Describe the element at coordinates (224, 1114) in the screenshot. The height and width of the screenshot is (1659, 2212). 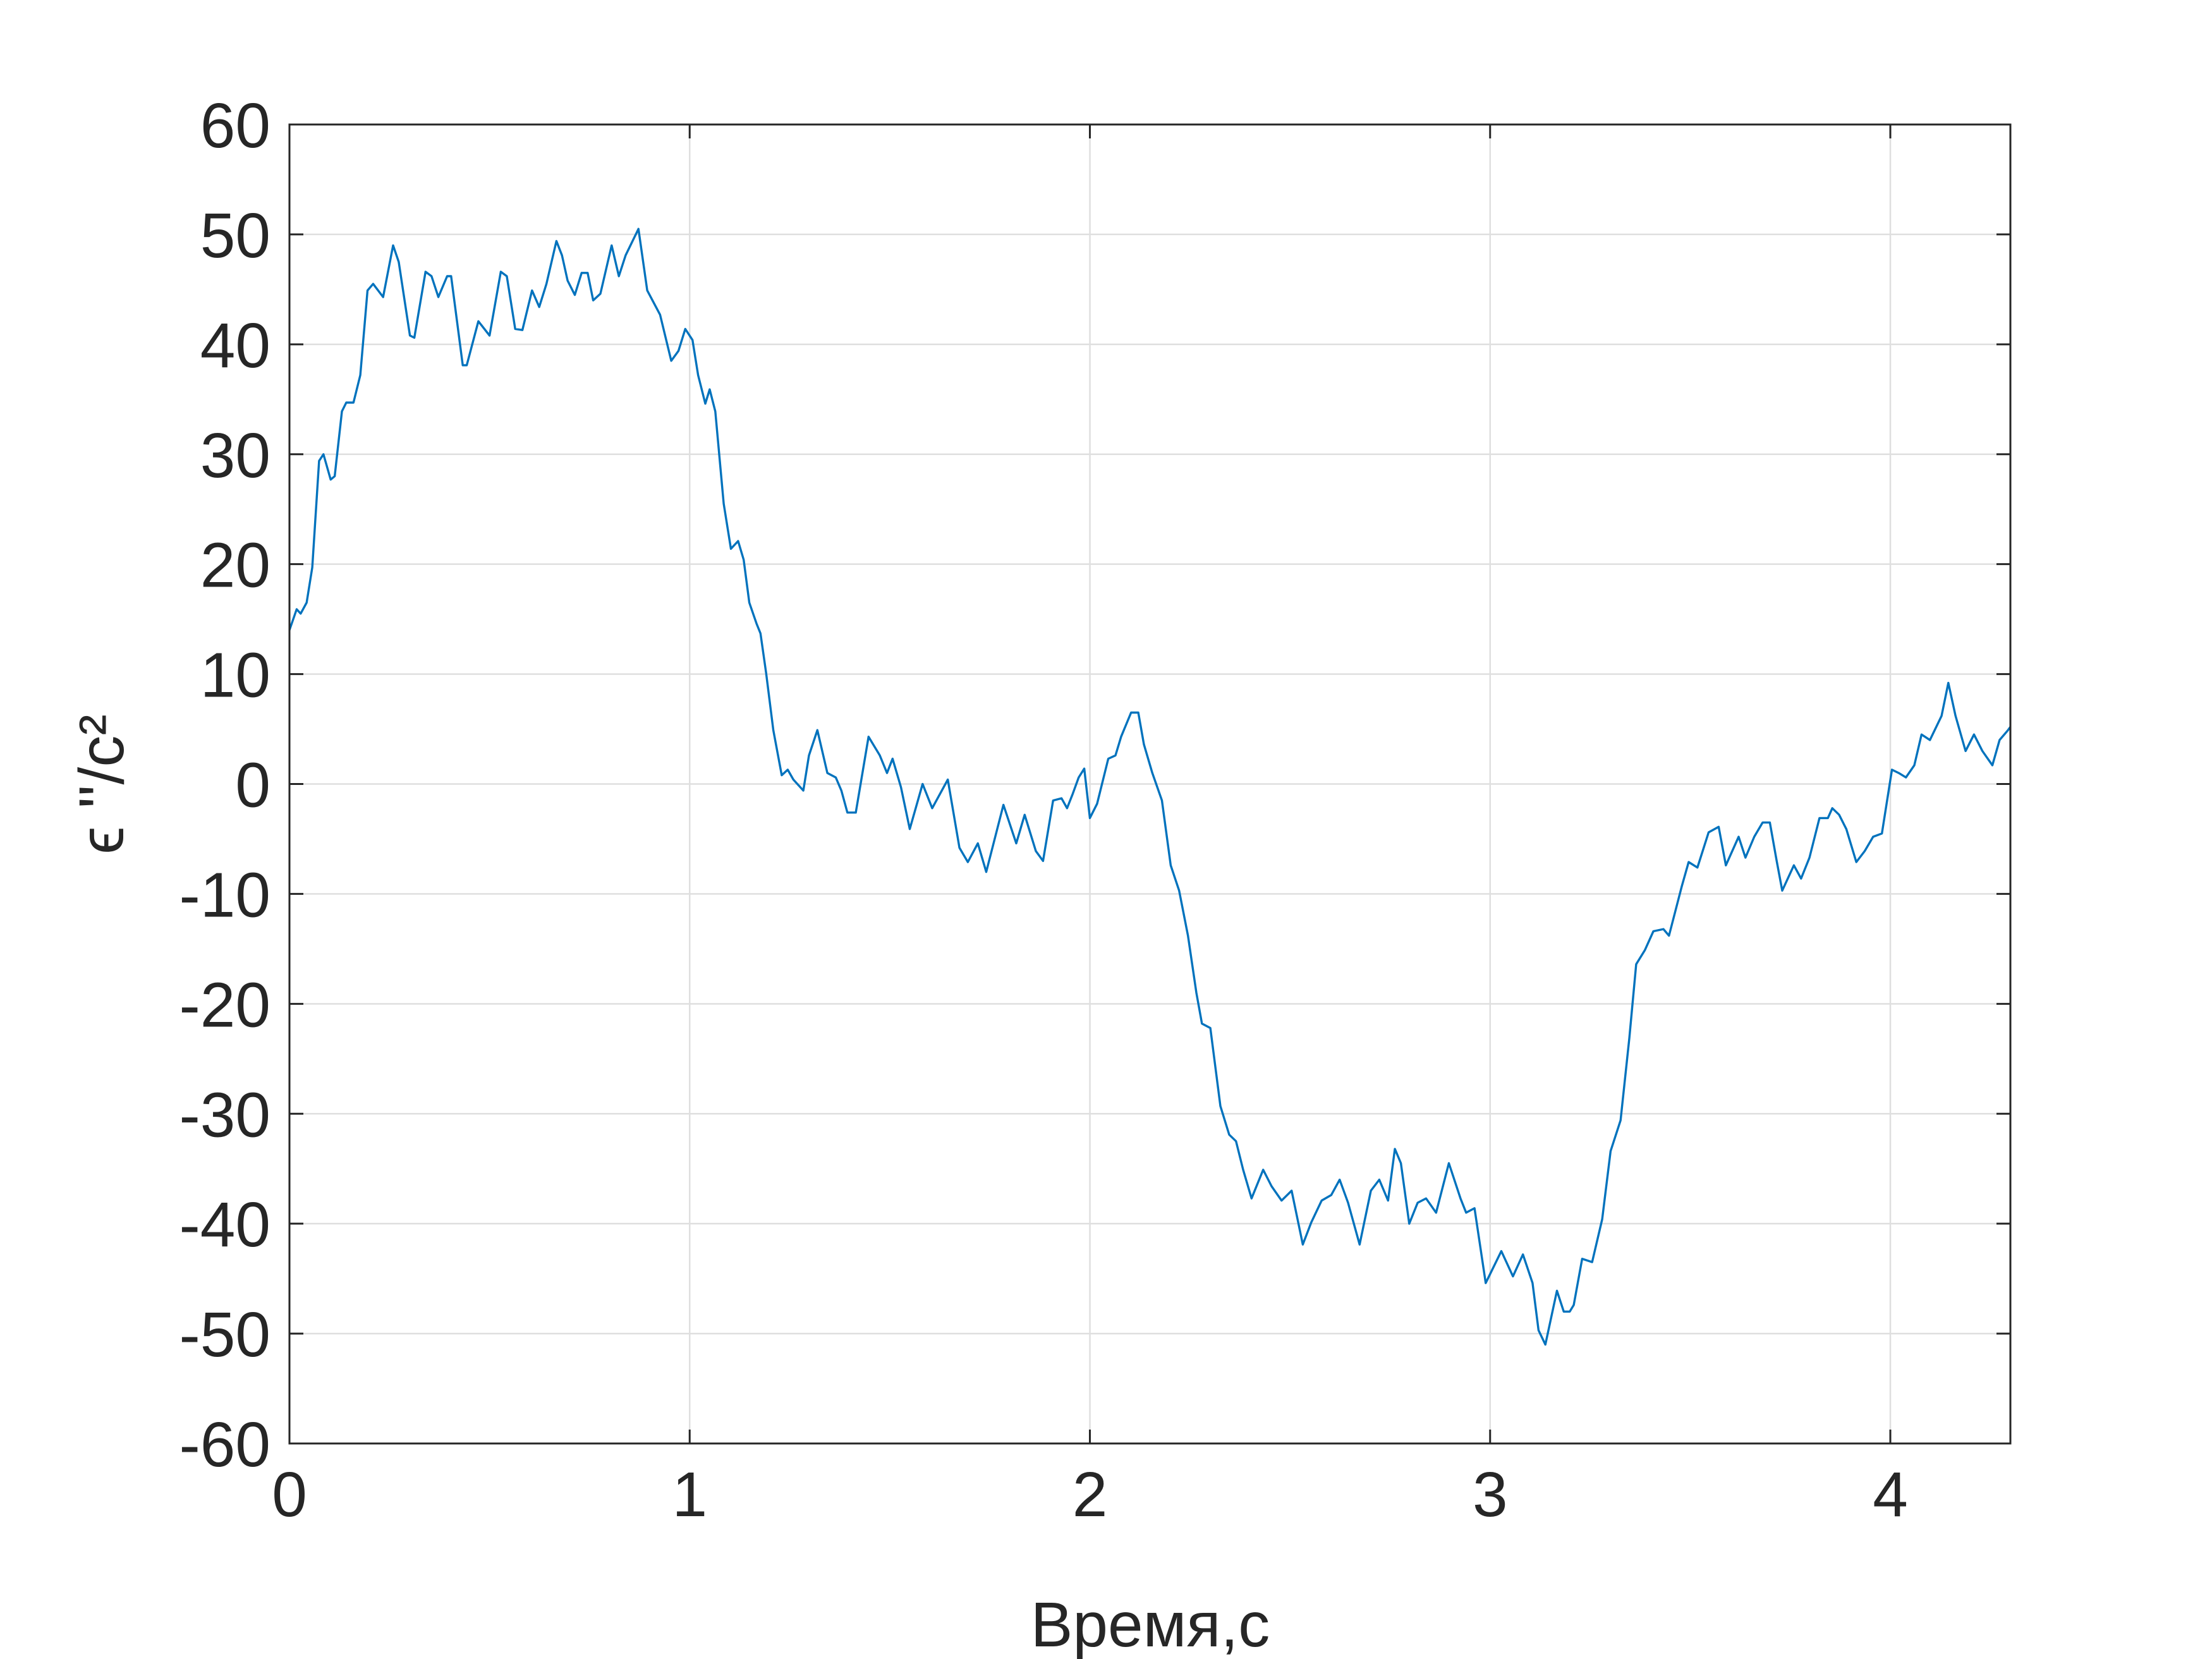
I see `y-tick-label: -30` at that location.